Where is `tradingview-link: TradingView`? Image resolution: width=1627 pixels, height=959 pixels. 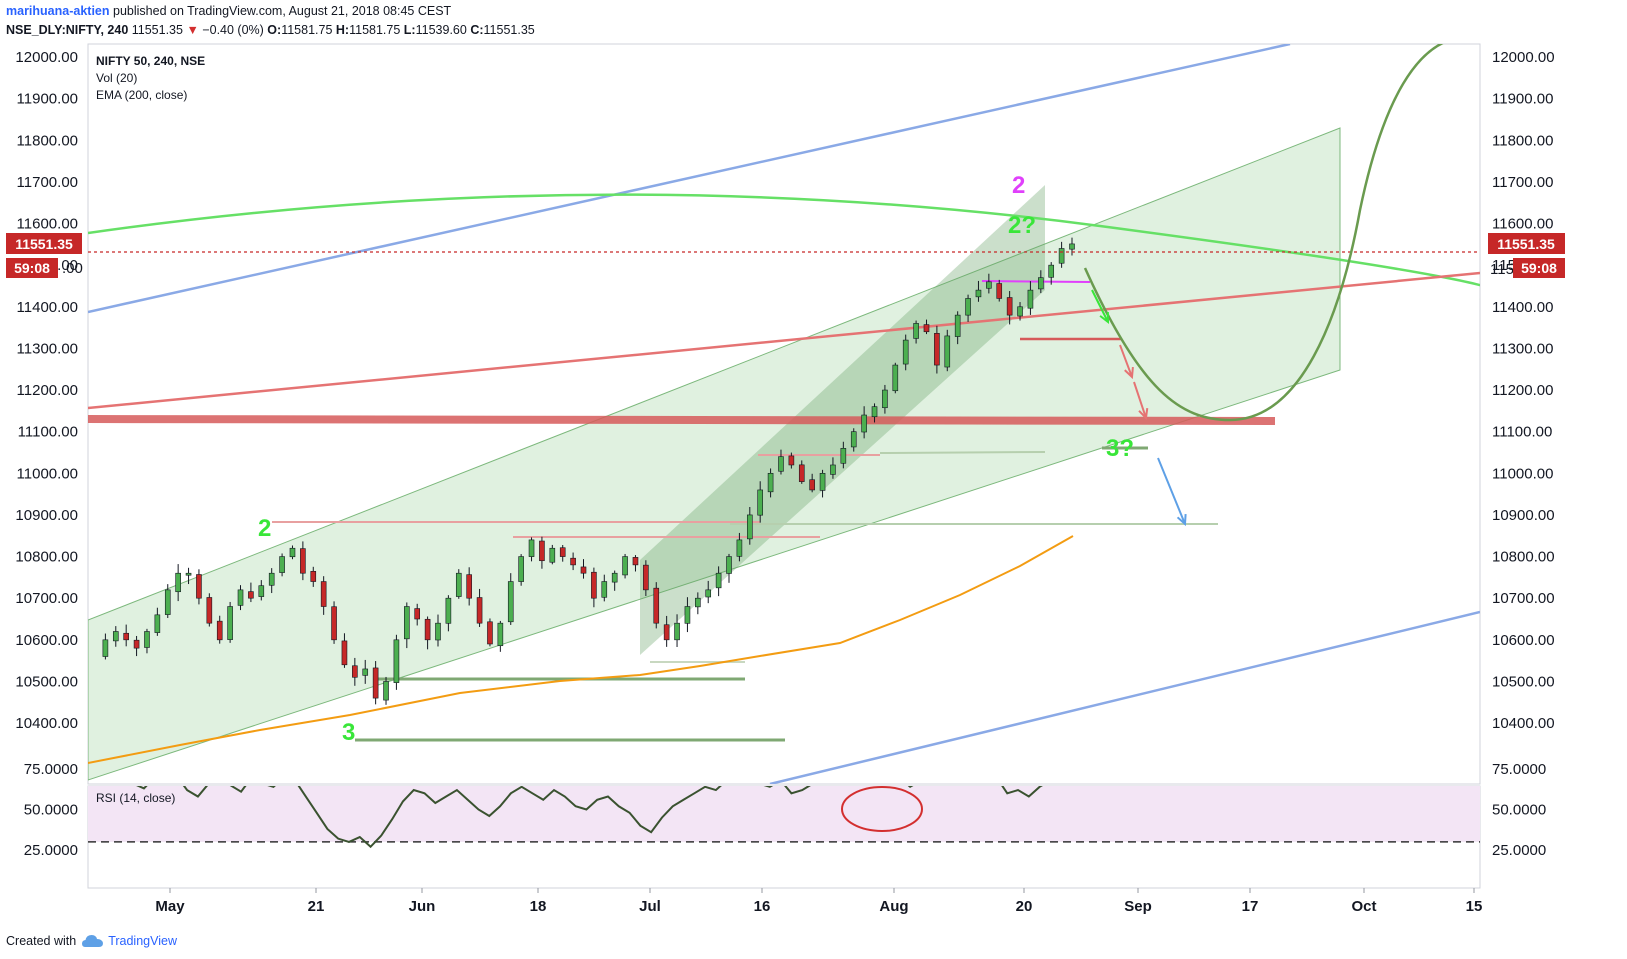 tradingview-link: TradingView is located at coordinates (129, 941).